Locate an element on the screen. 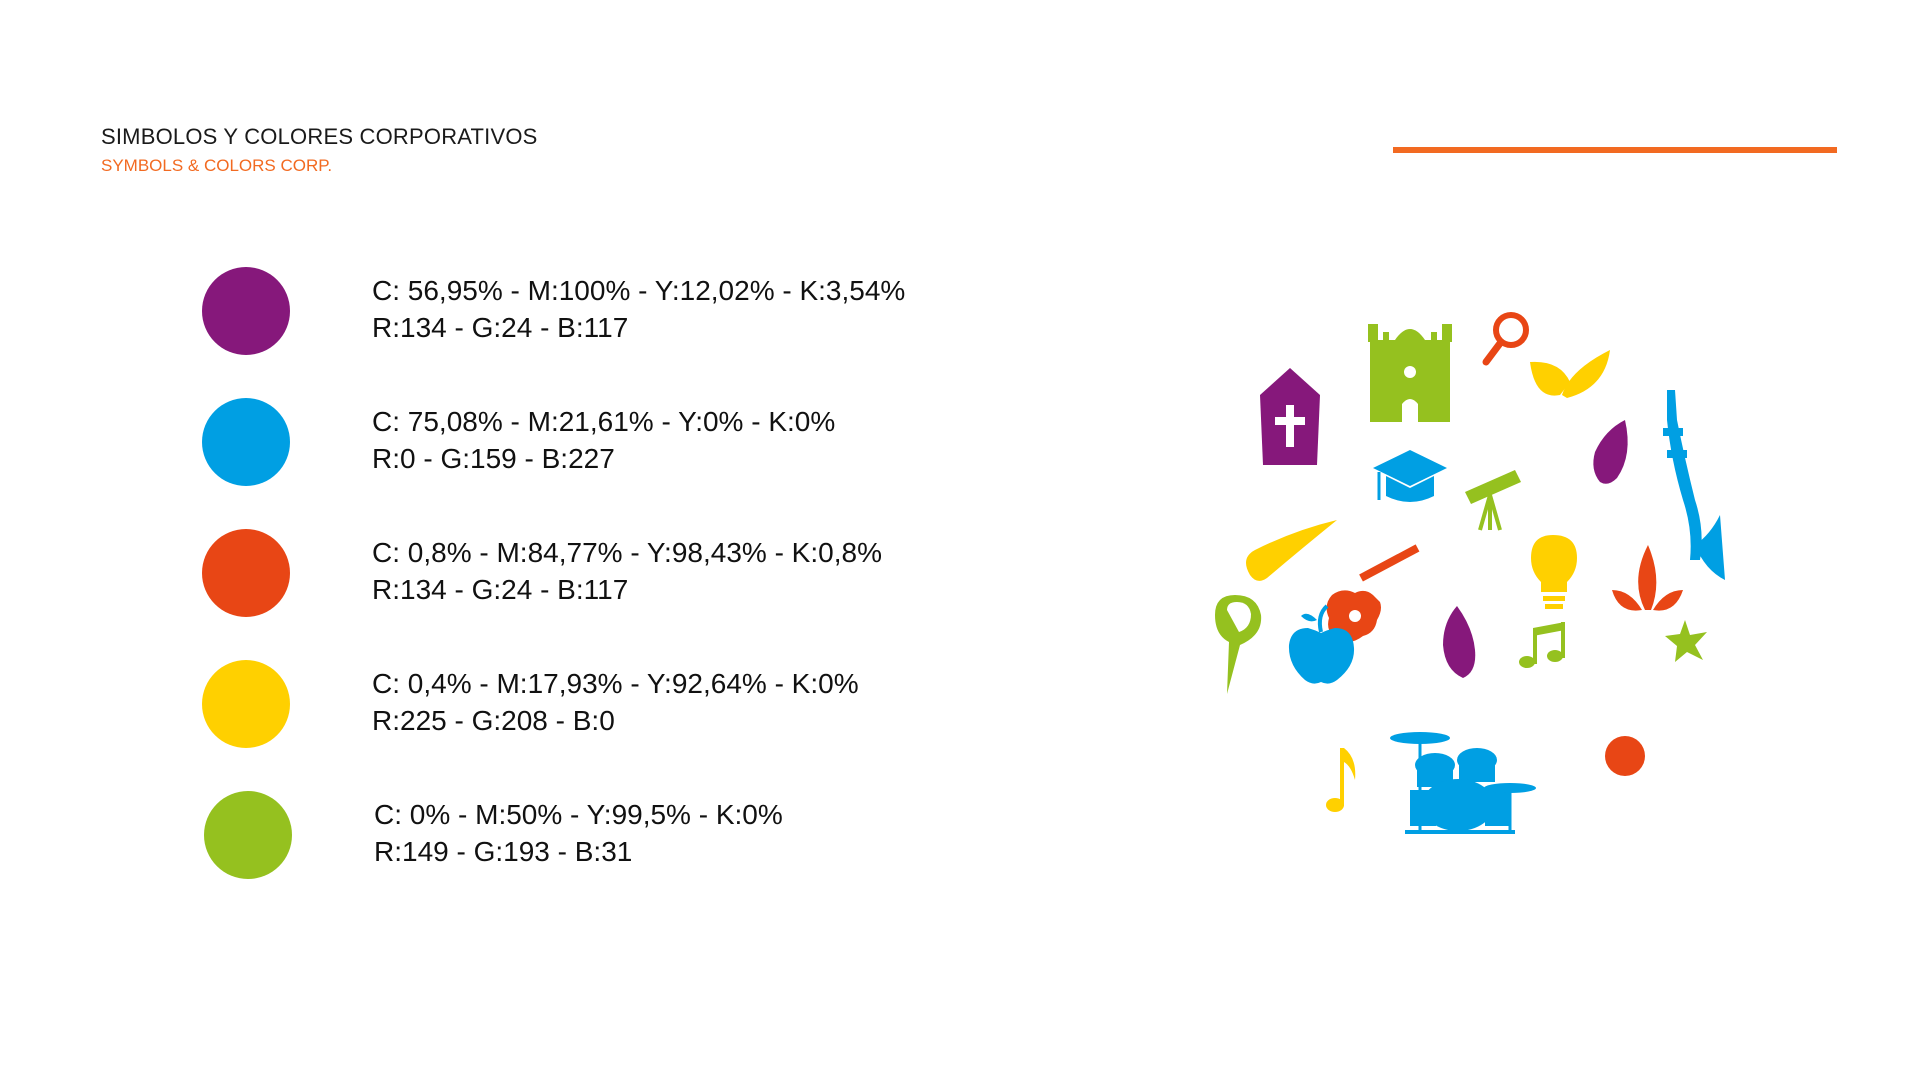 This screenshot has height=1080, width=1920. symbols-cluster is located at coordinates (1470, 573).